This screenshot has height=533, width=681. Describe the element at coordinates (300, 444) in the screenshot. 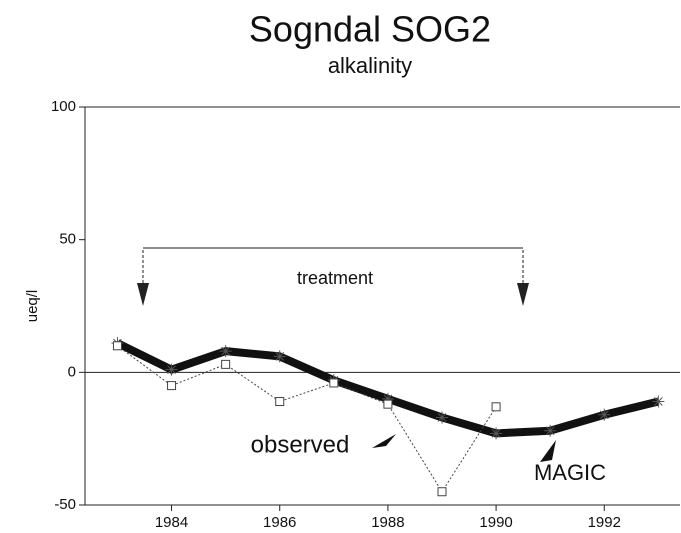

I see `annotation: observed` at that location.